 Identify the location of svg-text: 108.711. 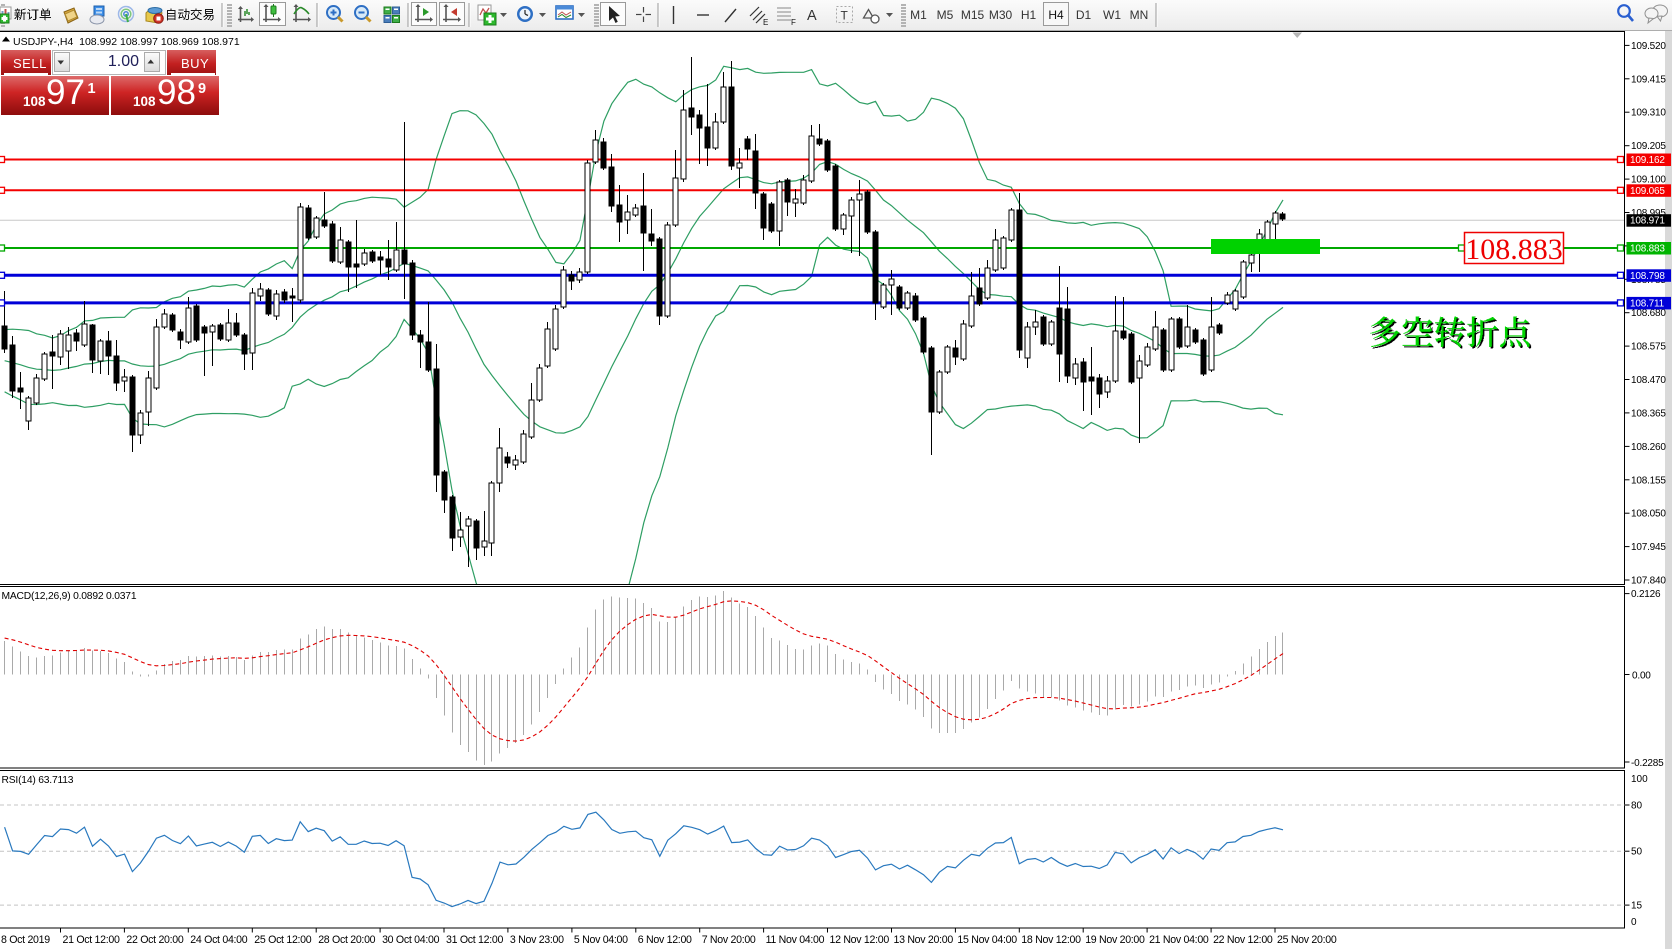
(1647, 303).